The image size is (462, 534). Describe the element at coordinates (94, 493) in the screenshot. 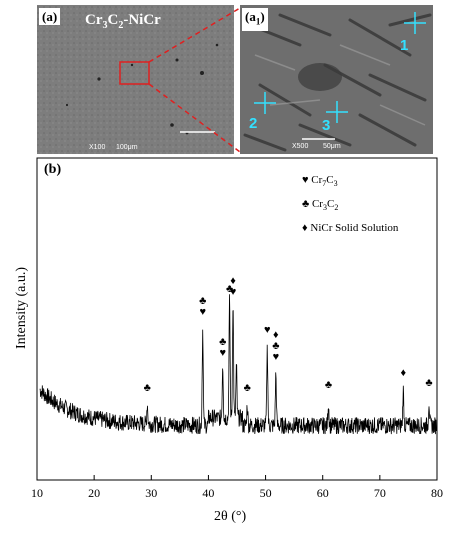

I see `x-tick-label: 20` at that location.